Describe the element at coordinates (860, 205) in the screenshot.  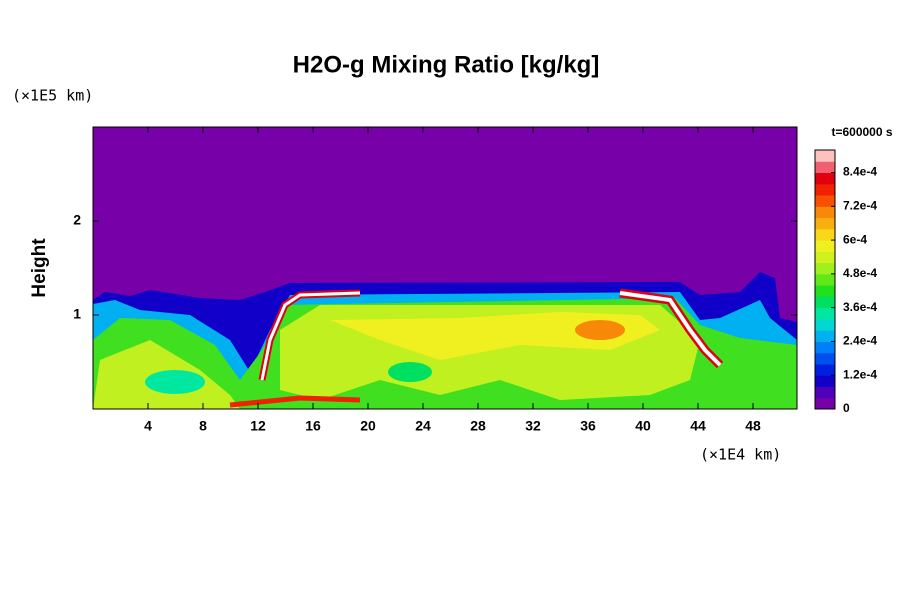
I see `colorbar-tick-label: 7.2e-4` at that location.